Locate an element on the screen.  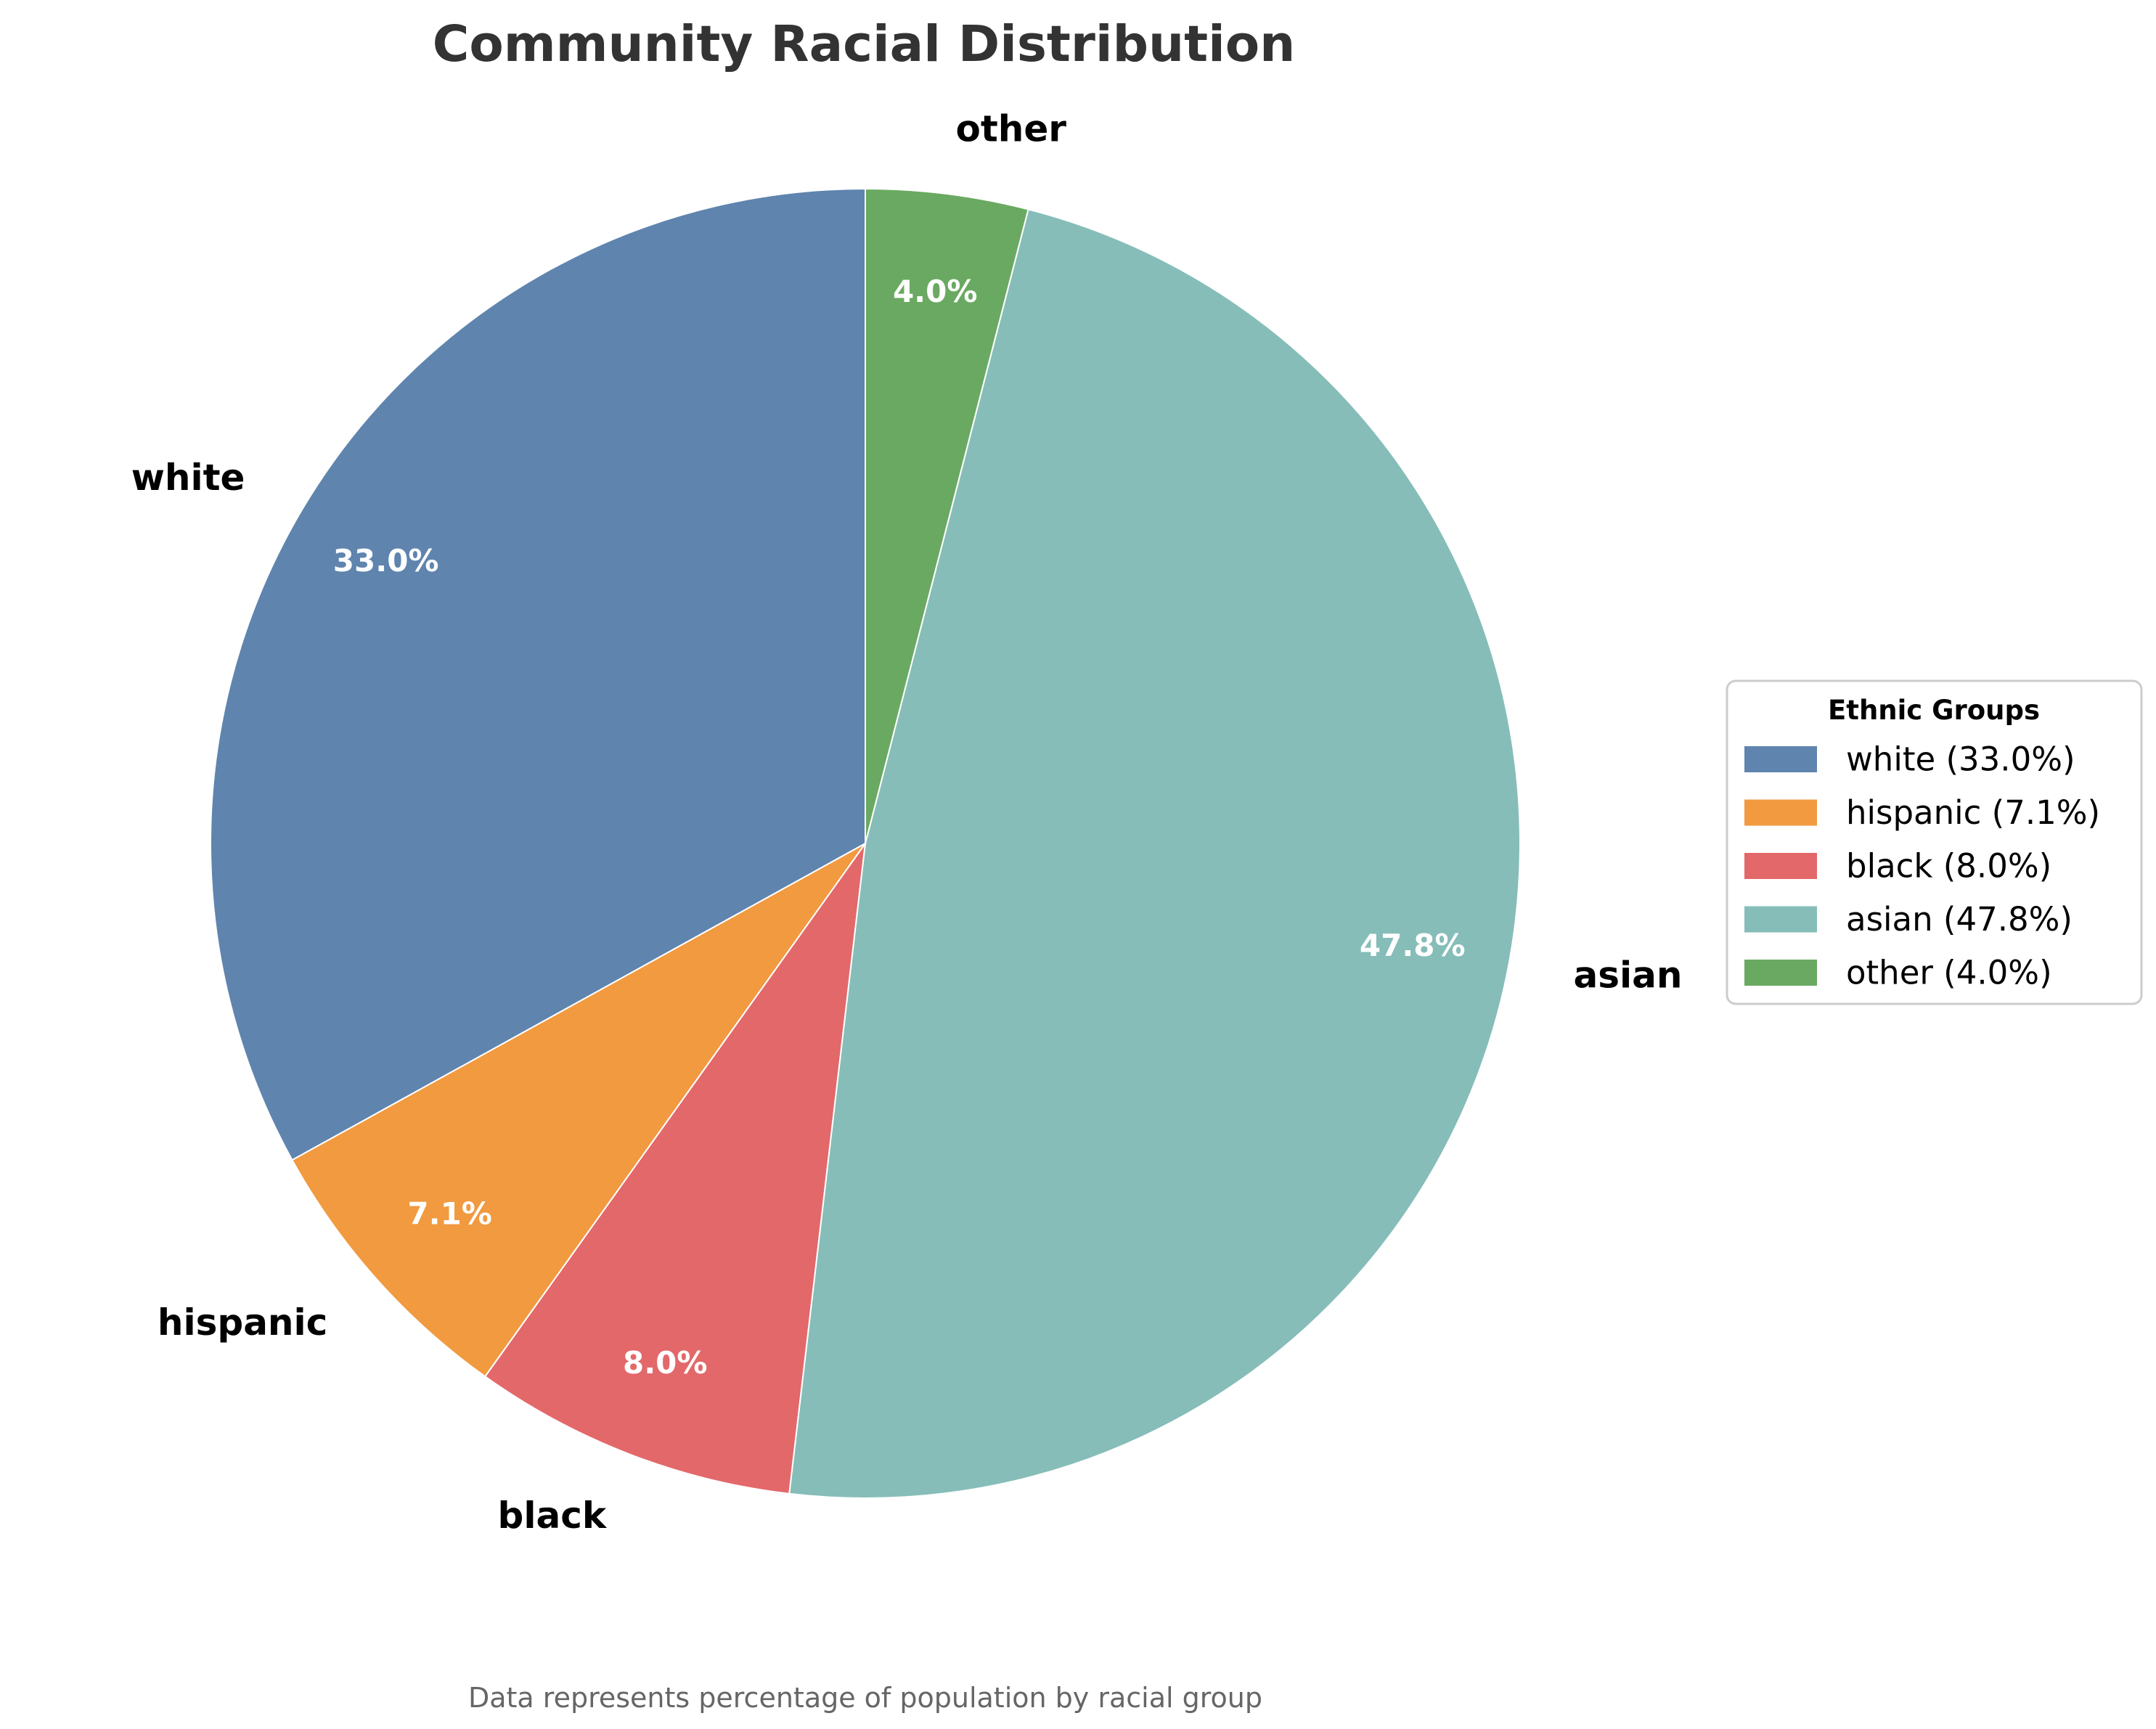
legend-title: Ethnic Groups is located at coordinates (1934, 710).